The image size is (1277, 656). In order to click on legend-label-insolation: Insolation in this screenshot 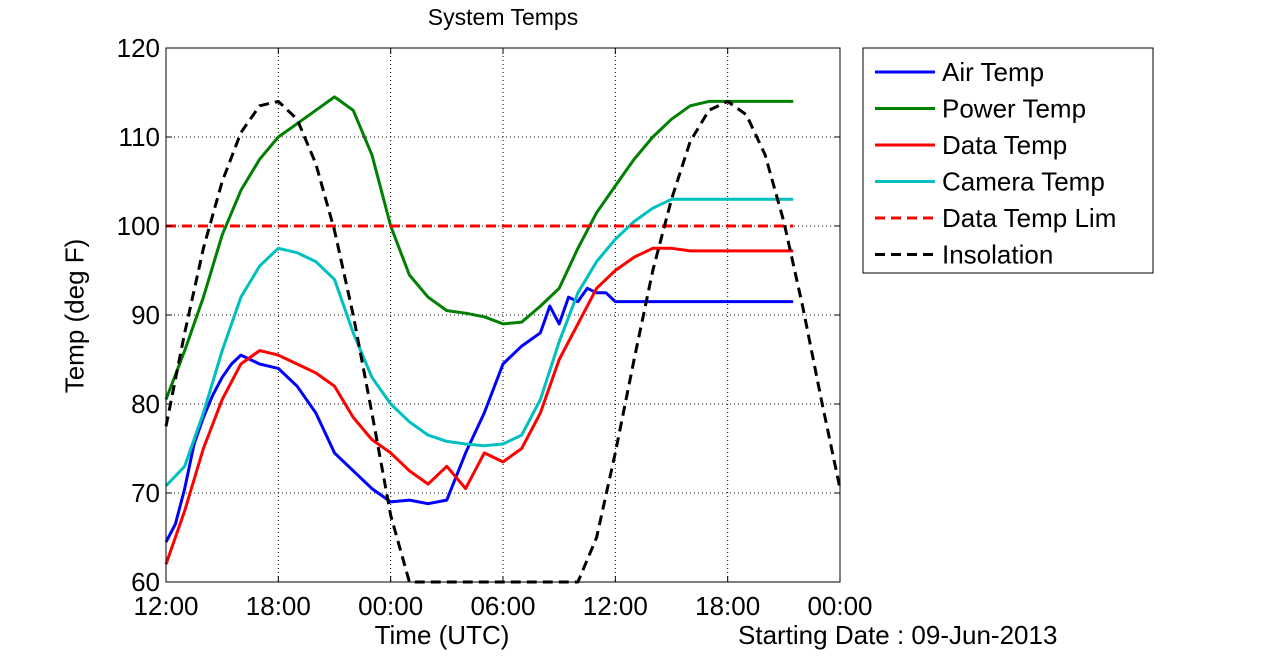, I will do `click(997, 255)`.